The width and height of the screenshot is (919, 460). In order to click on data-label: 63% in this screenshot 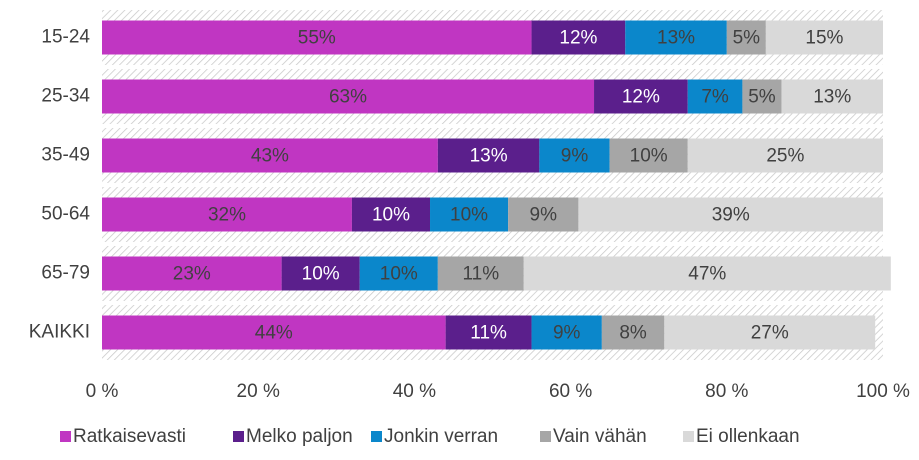, I will do `click(348, 97)`.